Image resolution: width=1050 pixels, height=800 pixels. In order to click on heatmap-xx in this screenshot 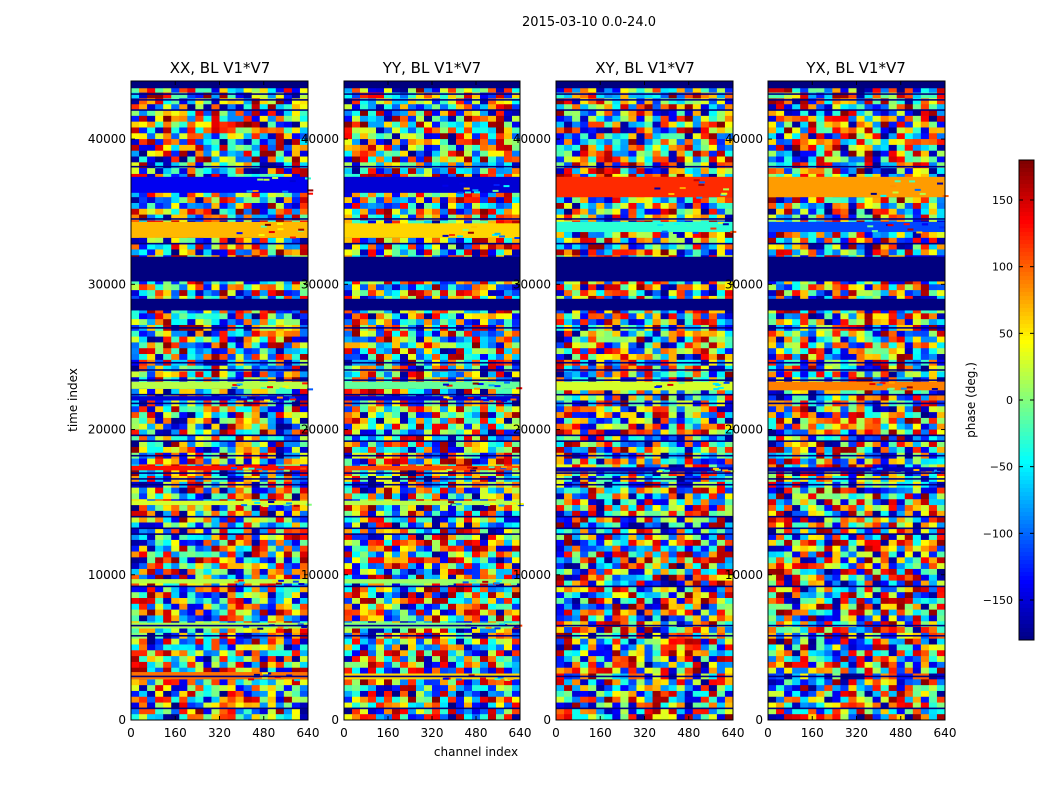, I will do `click(222, 401)`.